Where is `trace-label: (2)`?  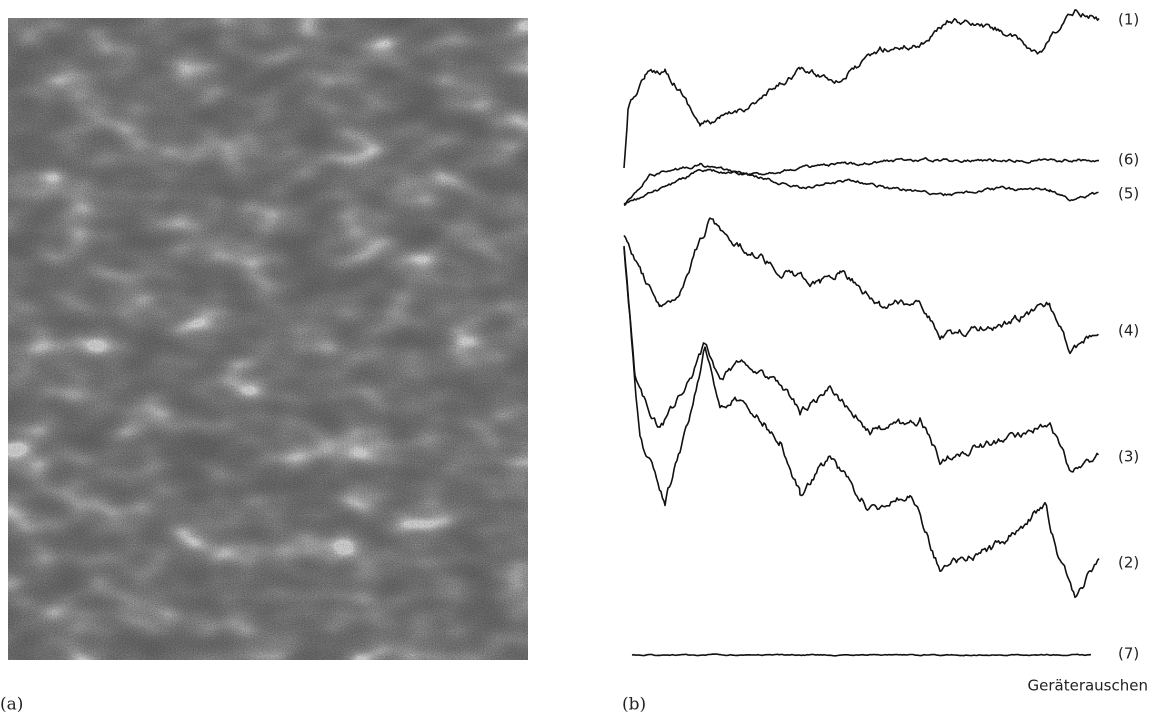 trace-label: (2) is located at coordinates (1128, 563).